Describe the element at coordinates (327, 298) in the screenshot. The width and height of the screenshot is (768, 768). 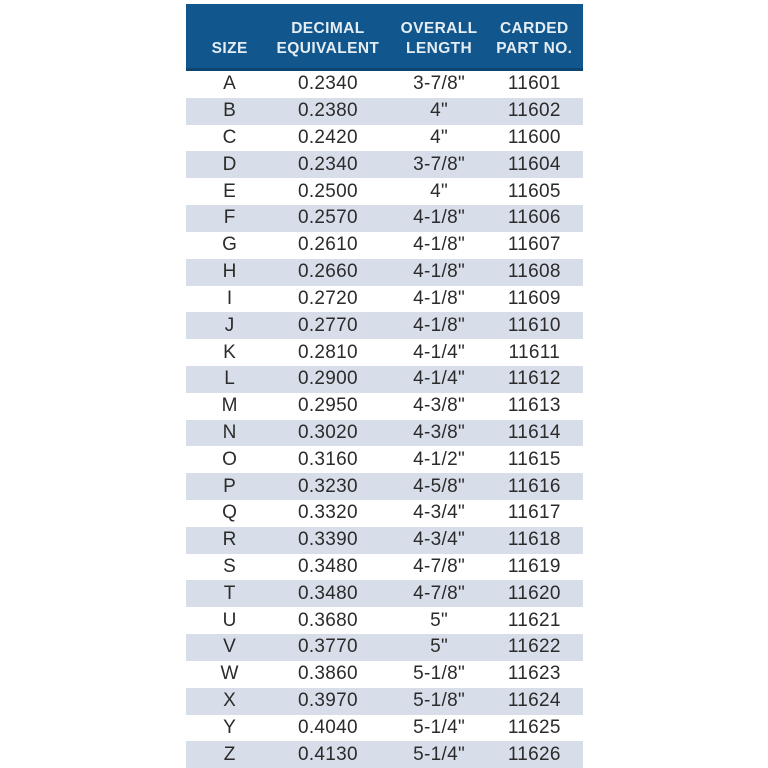
I see `decimal-cell: 0.2720` at that location.